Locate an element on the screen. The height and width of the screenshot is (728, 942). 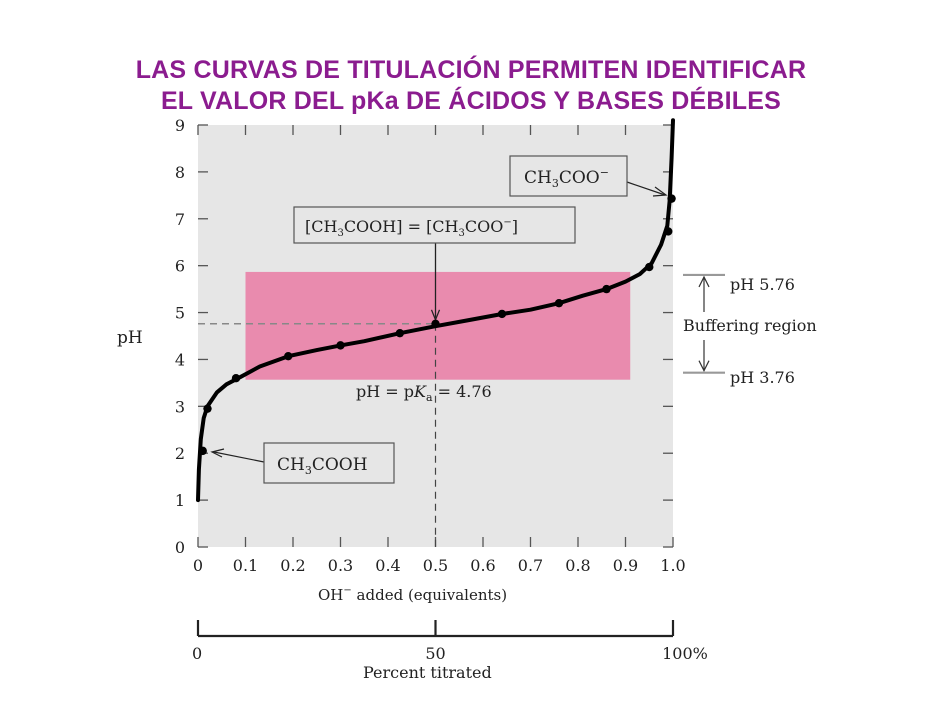
x-tick-label: 0.1 is located at coordinates (245, 565).